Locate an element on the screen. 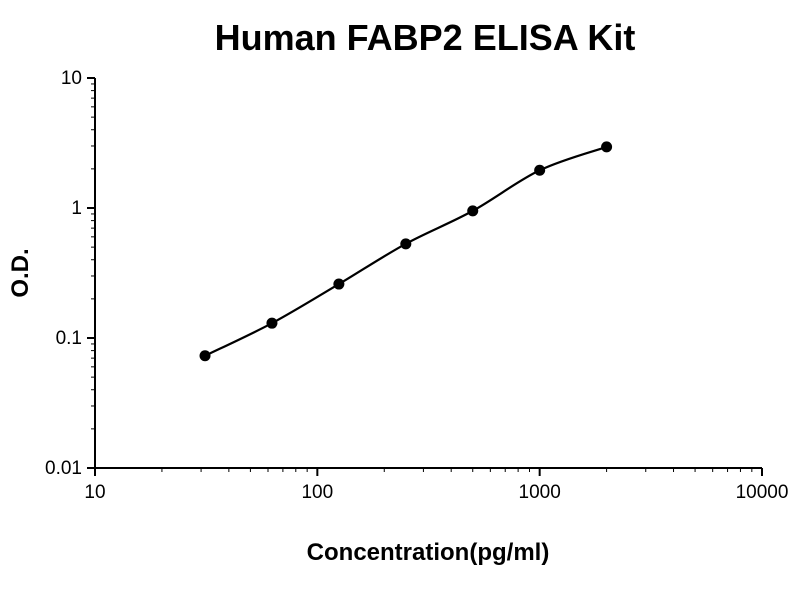 This screenshot has width=800, height=600. y-tick-label: 10 is located at coordinates (71, 78).